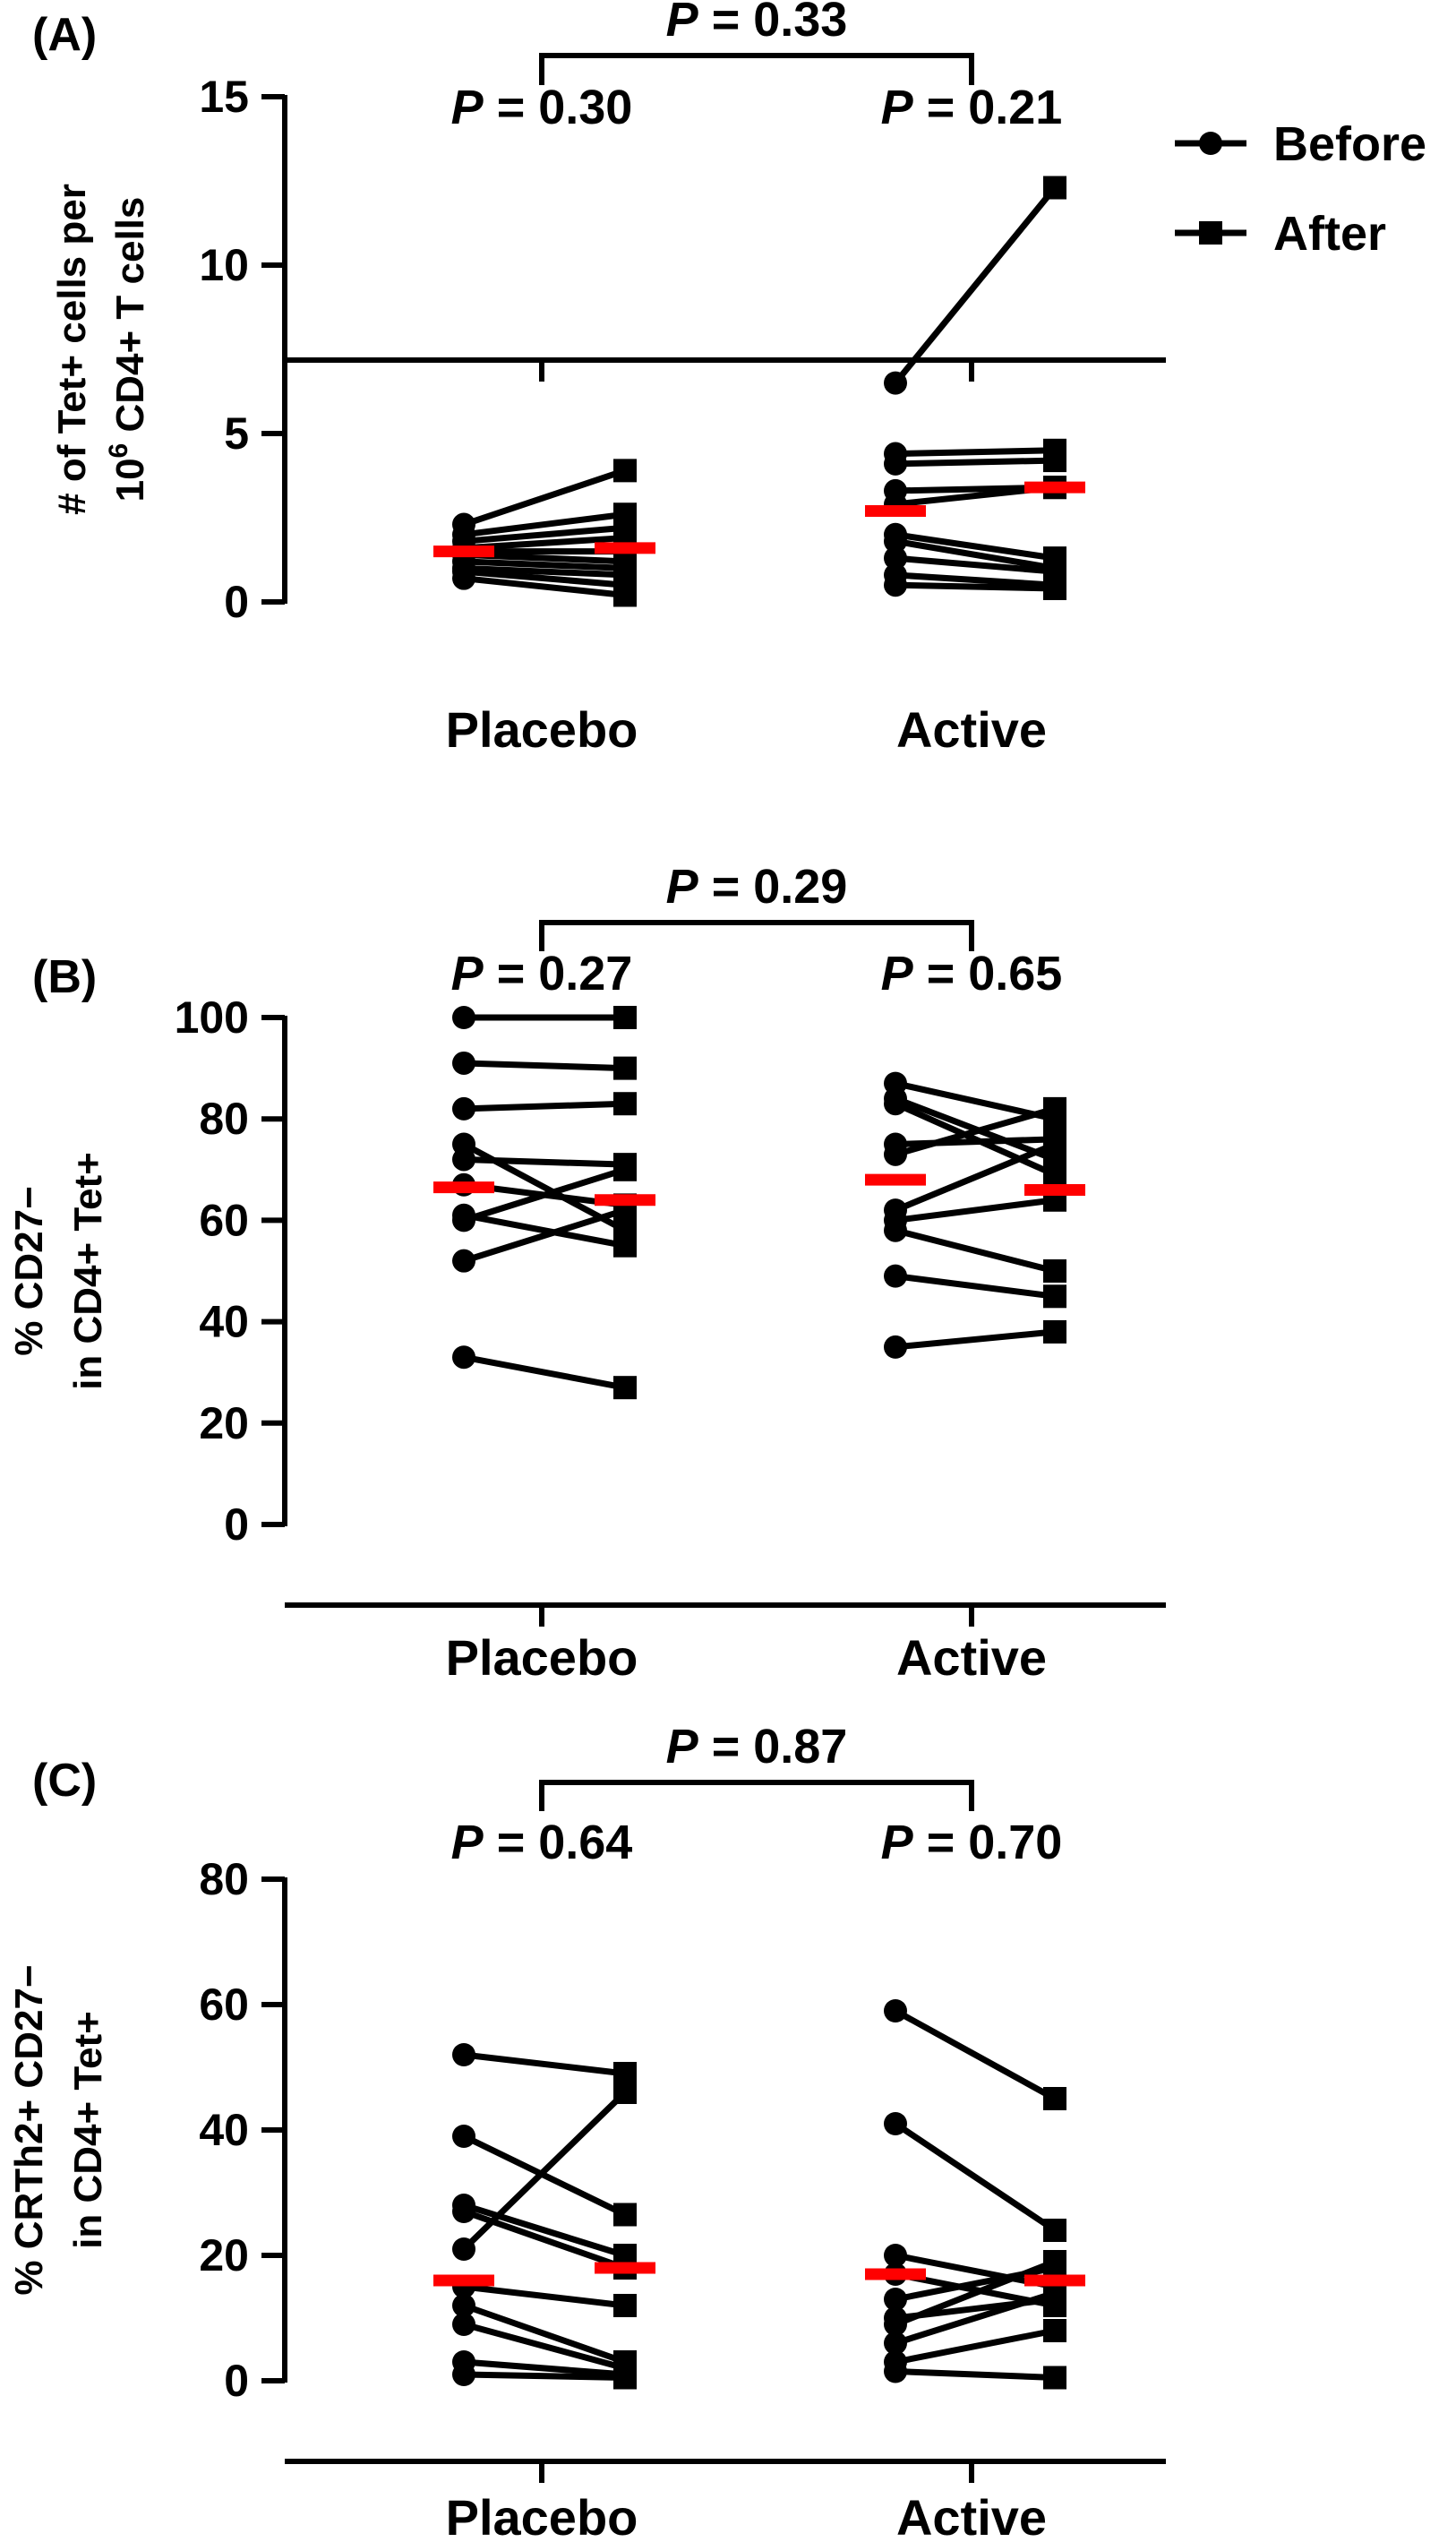  I want to click on y-tick-label: 10, so click(224, 265).